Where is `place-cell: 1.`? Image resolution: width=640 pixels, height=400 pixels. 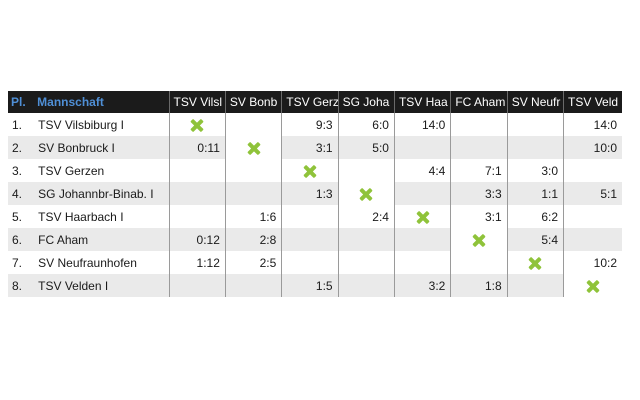 place-cell: 1. is located at coordinates (17, 124).